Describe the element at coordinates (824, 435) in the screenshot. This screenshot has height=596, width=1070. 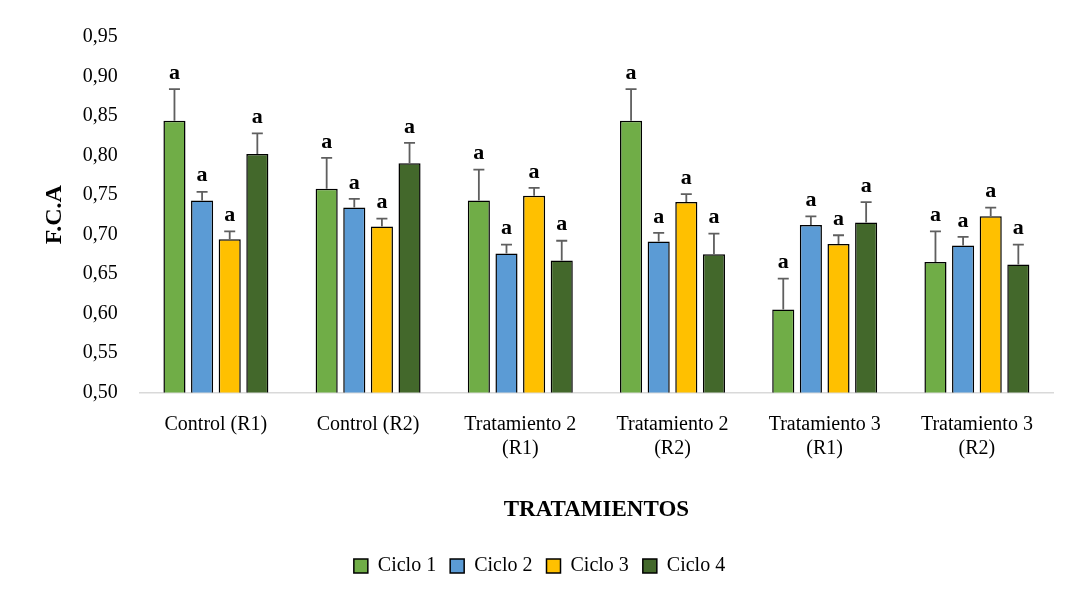
I see `x-tick-label: Tratamiento 3 (R1)` at that location.